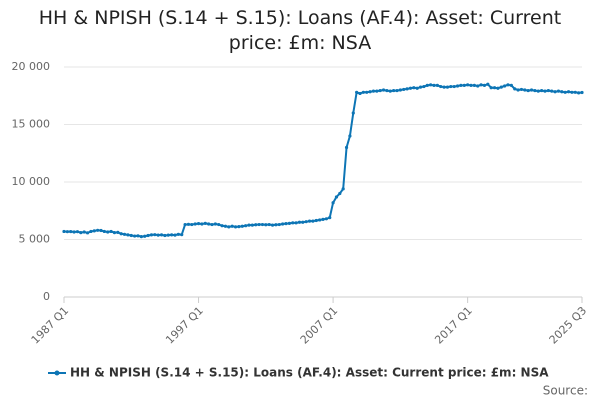 The image size is (600, 400). I want to click on x-tick-label: 1997 Q1, so click(184, 325).